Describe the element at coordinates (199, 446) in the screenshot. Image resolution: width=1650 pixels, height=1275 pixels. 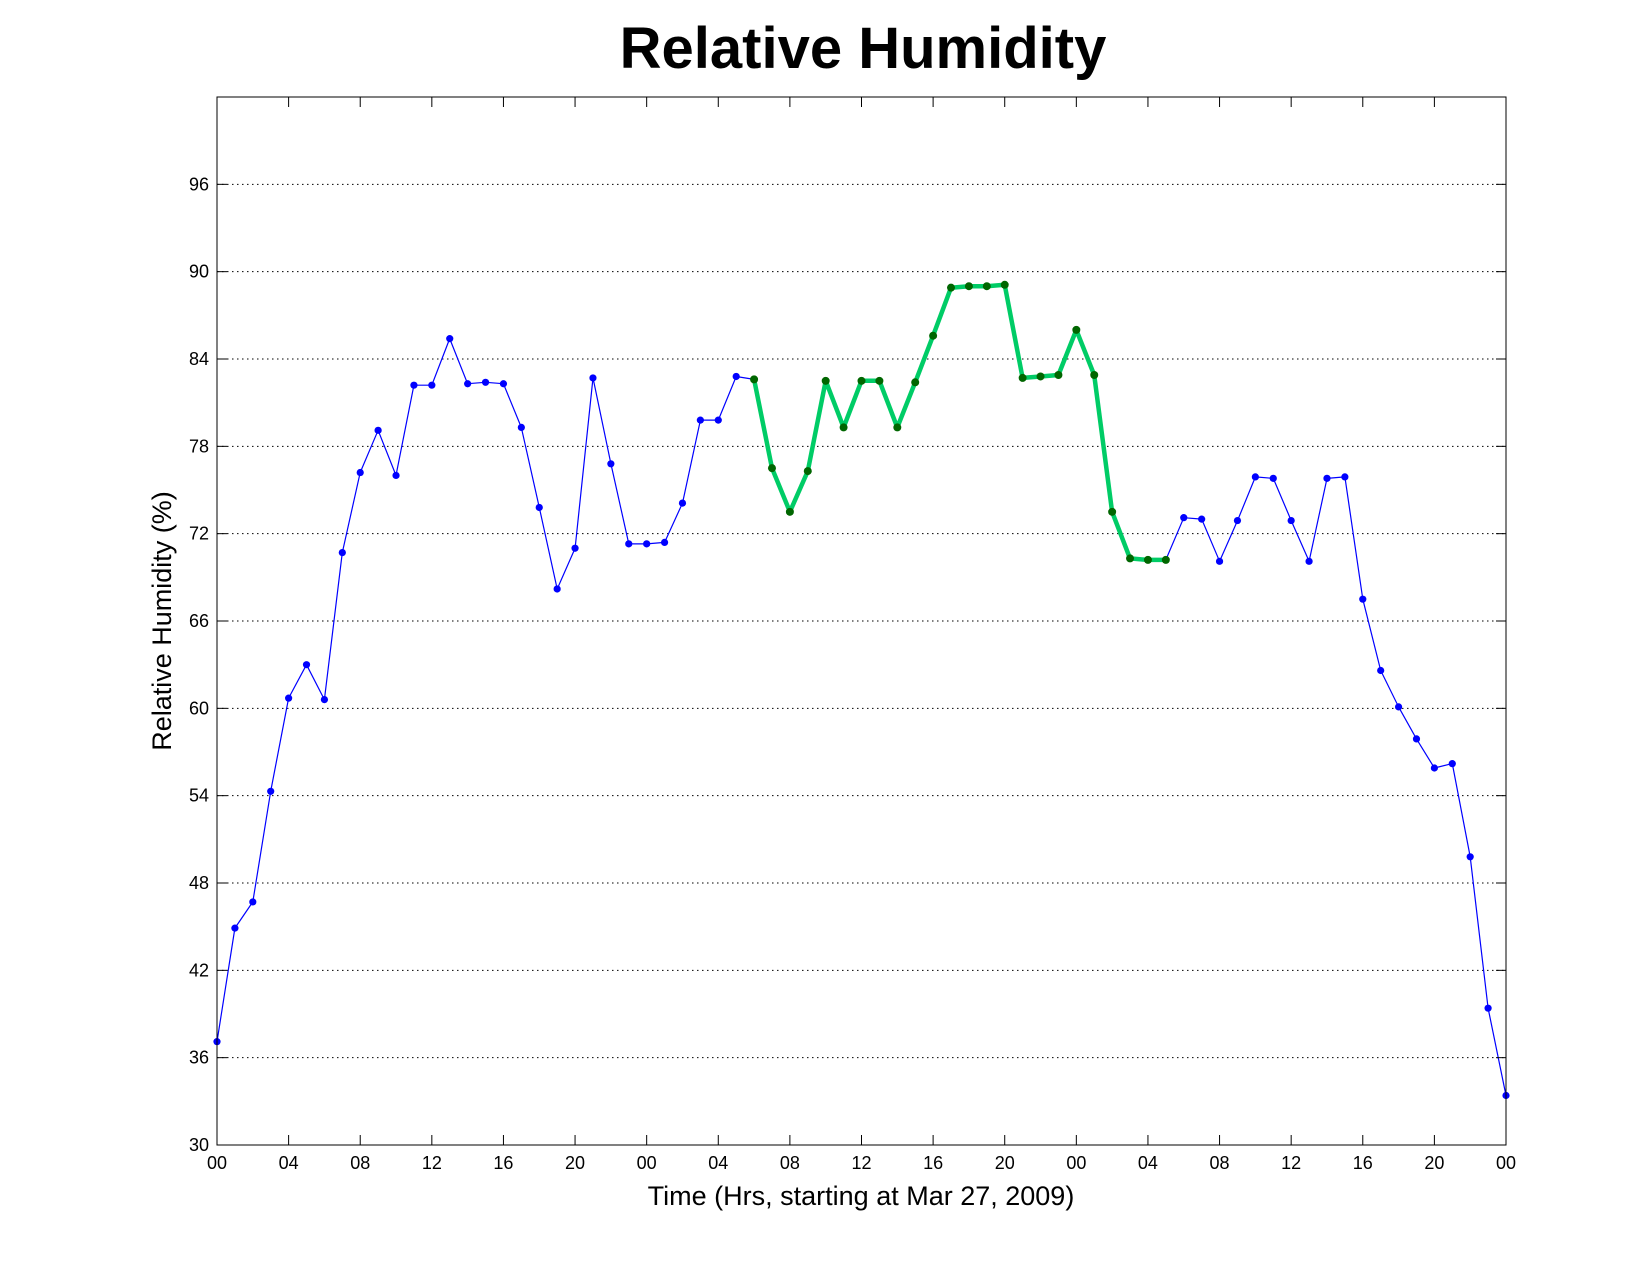
I see `y-tick-label: 78` at that location.